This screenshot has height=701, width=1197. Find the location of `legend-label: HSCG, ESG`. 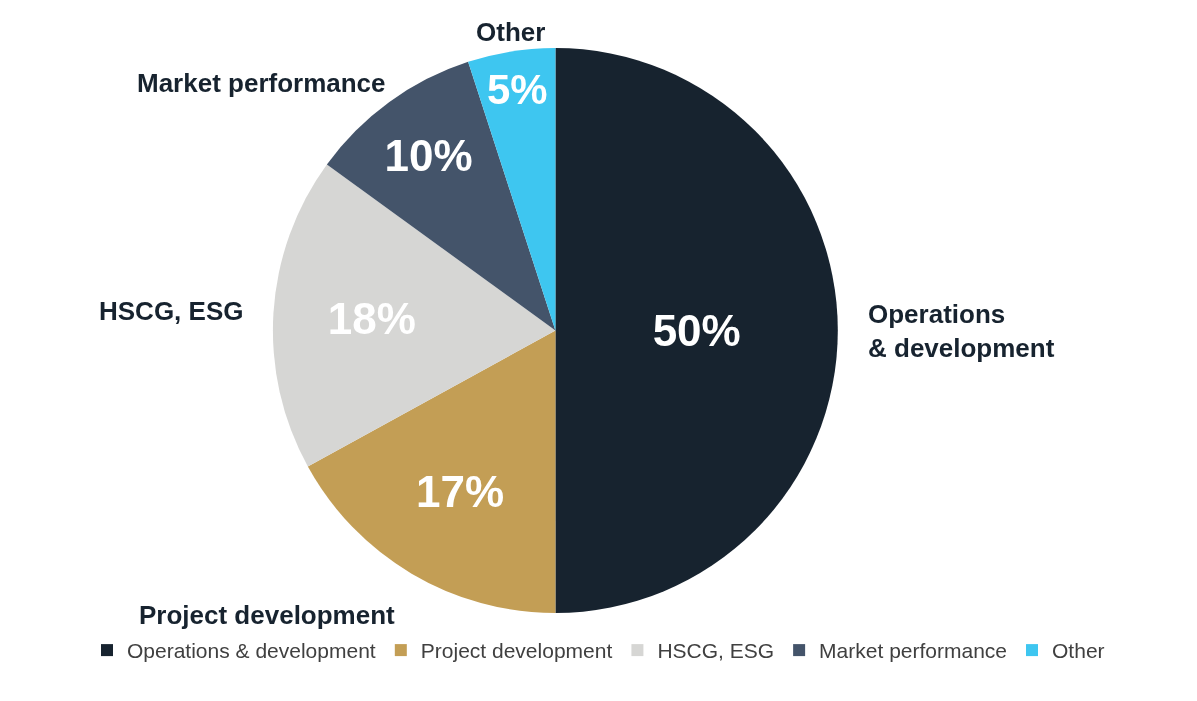

legend-label: HSCG, ESG is located at coordinates (716, 651).